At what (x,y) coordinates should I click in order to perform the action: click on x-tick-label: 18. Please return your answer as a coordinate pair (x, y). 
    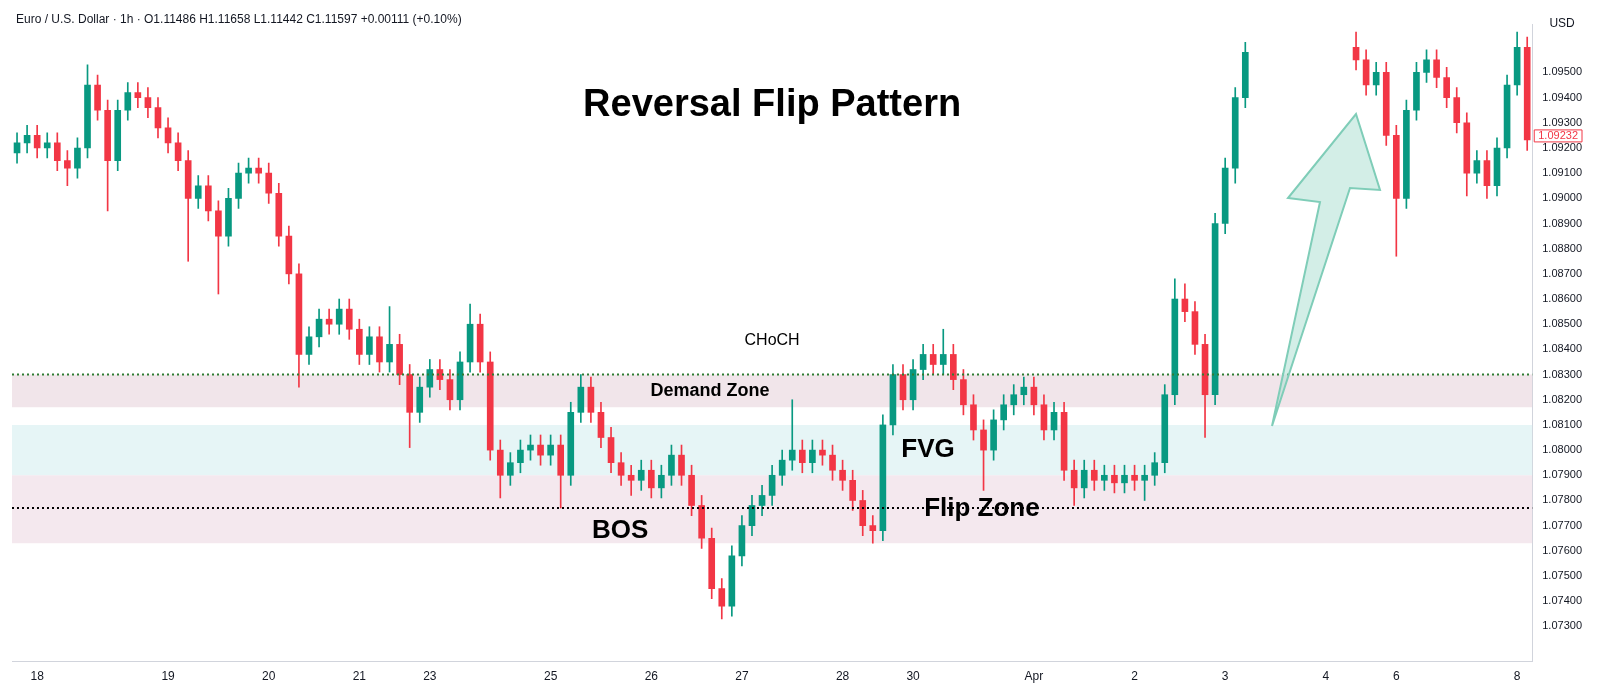
    Looking at the image, I should click on (37, 676).